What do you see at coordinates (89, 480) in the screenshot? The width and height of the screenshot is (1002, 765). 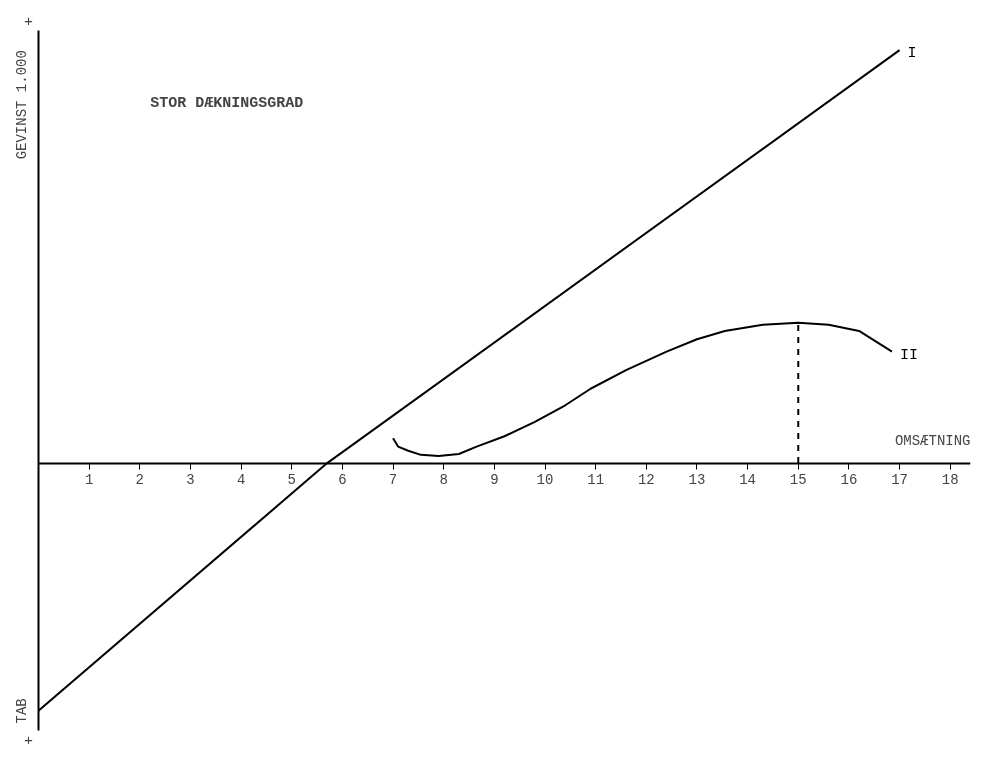 I see `x-tick-label: 1` at bounding box center [89, 480].